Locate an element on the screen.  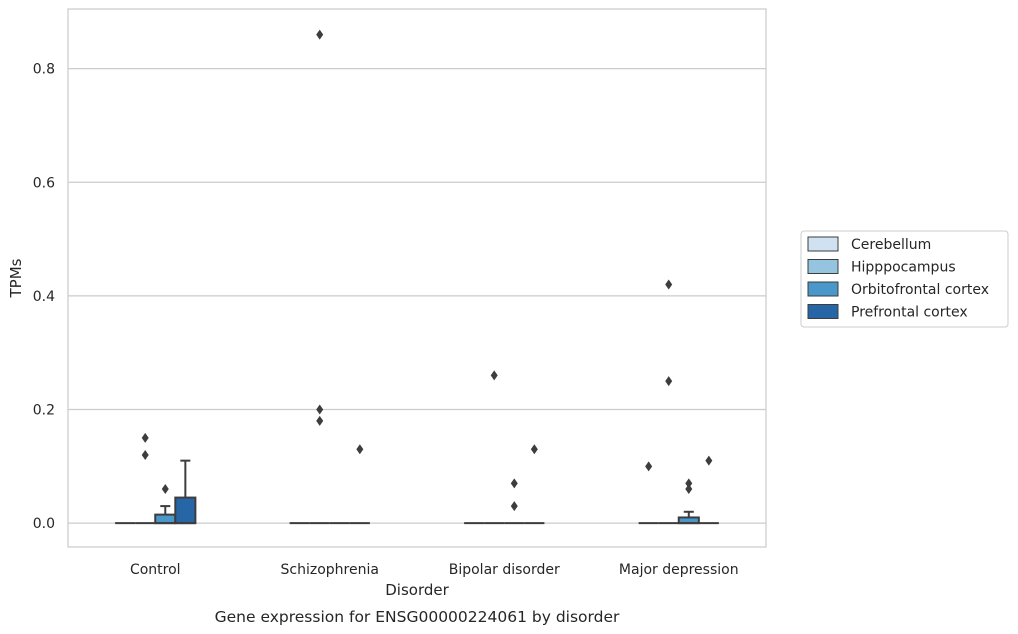
legend-label: Hipppocampus is located at coordinates (903, 268).